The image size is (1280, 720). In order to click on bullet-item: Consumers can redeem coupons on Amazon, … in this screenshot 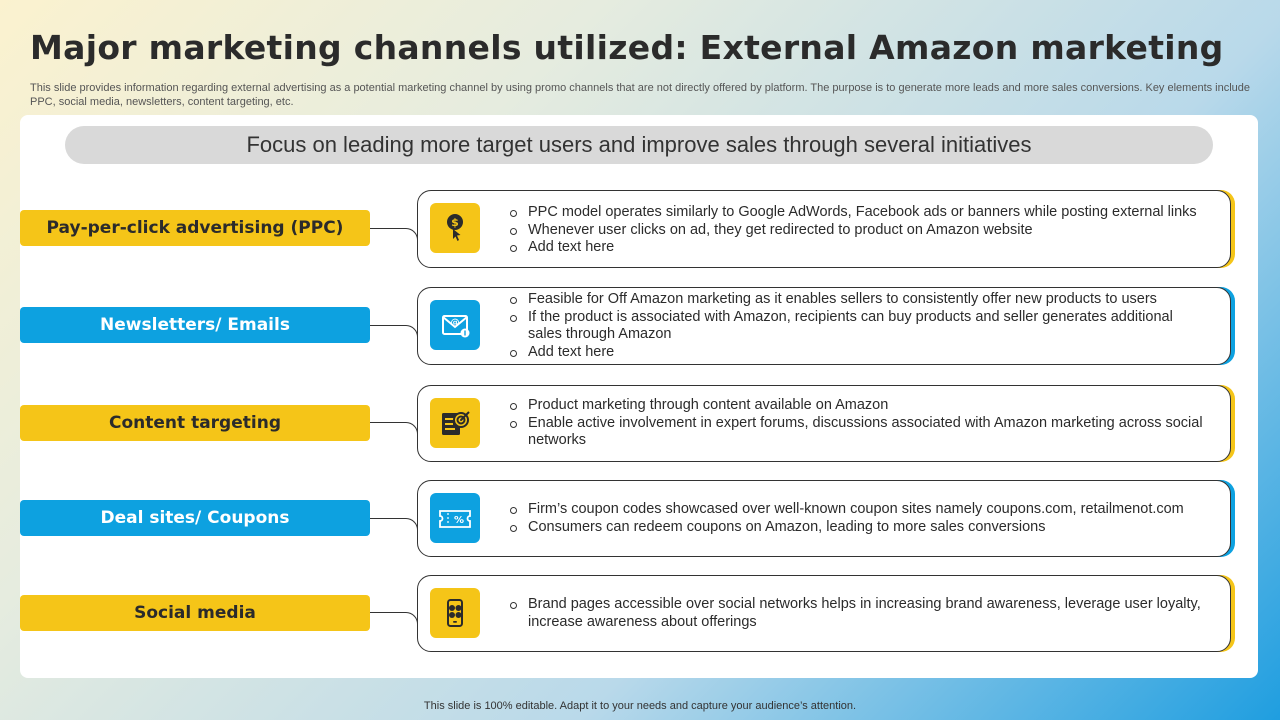, I will do `click(860, 528)`.